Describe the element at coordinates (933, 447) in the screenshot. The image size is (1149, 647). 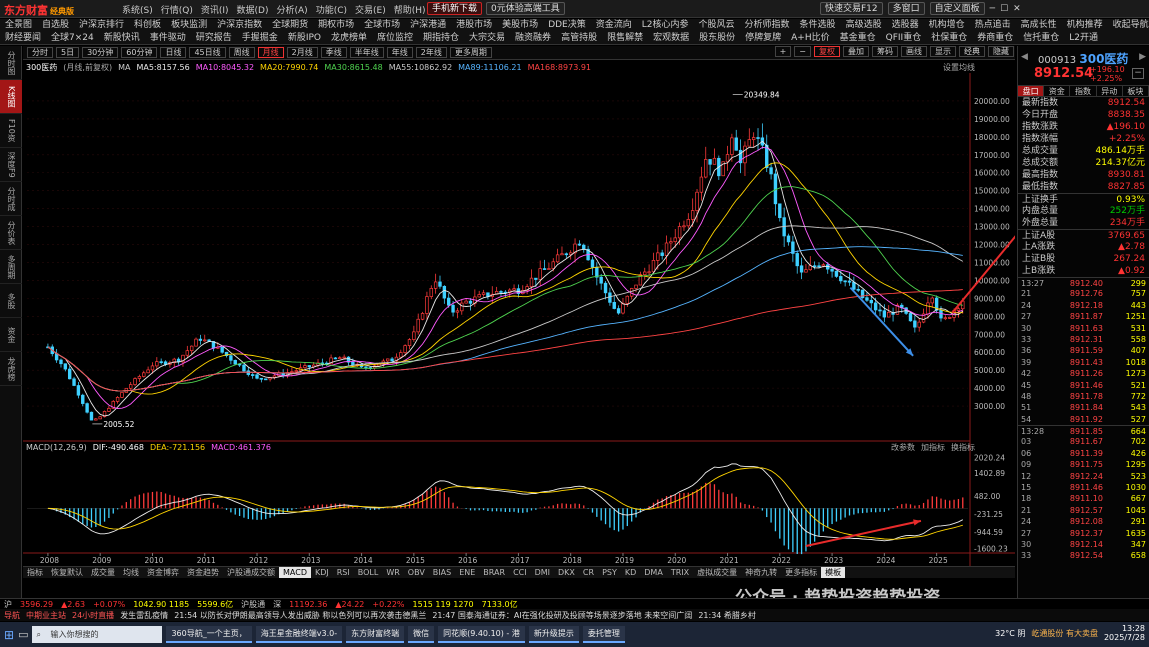
I see `macd-link-1: 加指标` at that location.